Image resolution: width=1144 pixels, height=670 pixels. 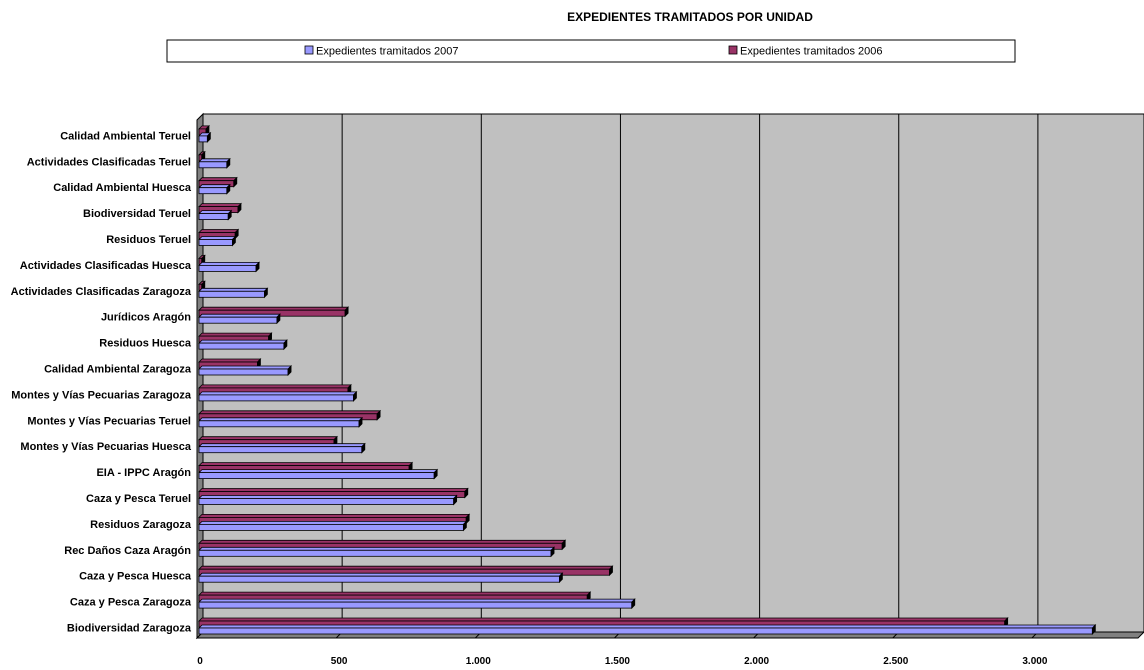 I want to click on category-label: Rec Daños Caza Aragón, so click(x=127, y=551).